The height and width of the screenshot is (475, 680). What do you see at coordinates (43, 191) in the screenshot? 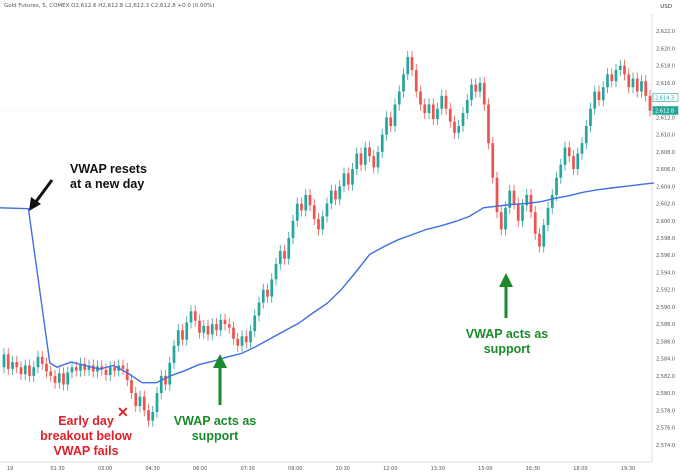
I see `arrow-black-line` at bounding box center [43, 191].